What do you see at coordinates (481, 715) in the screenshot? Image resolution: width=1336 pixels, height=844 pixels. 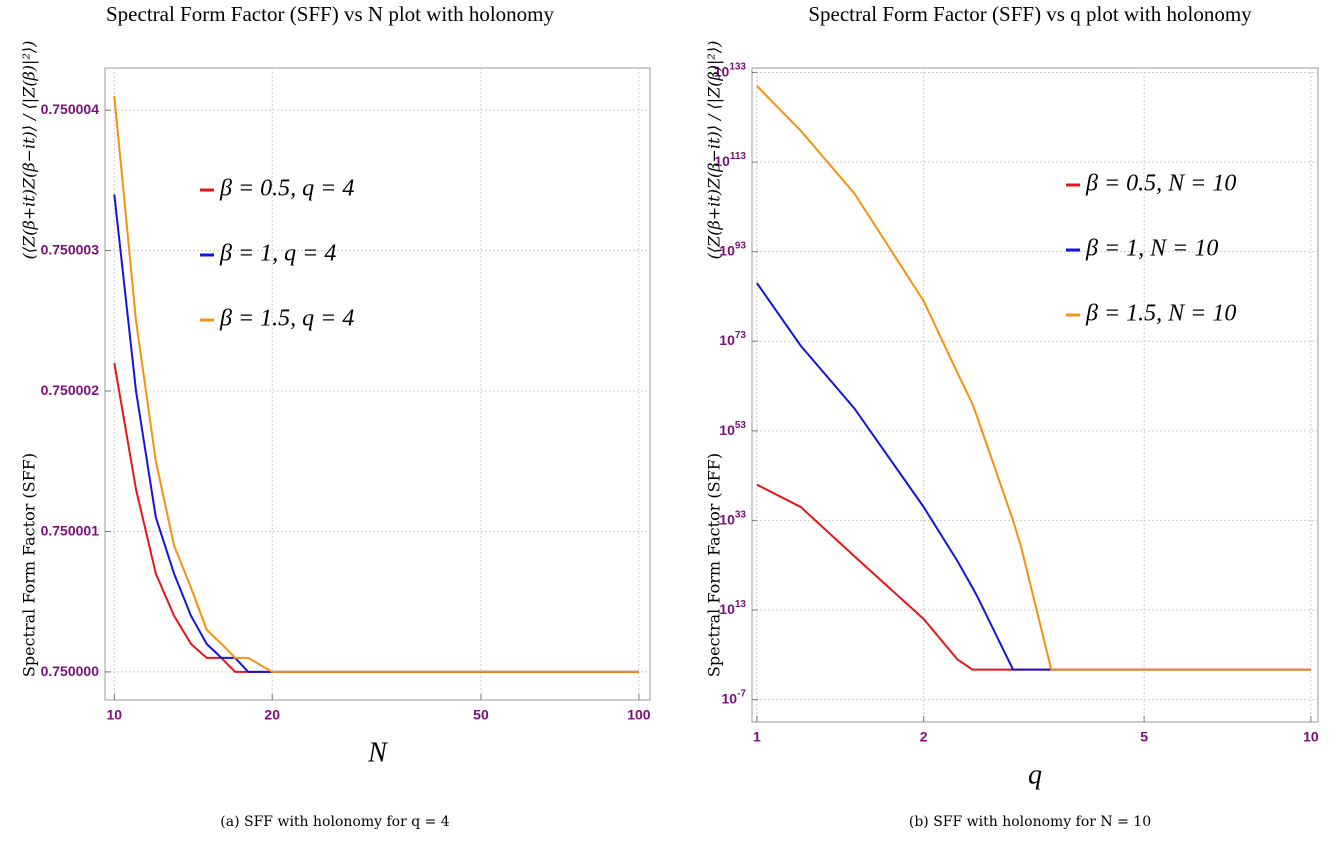 I see `x-tick-label: 50` at bounding box center [481, 715].